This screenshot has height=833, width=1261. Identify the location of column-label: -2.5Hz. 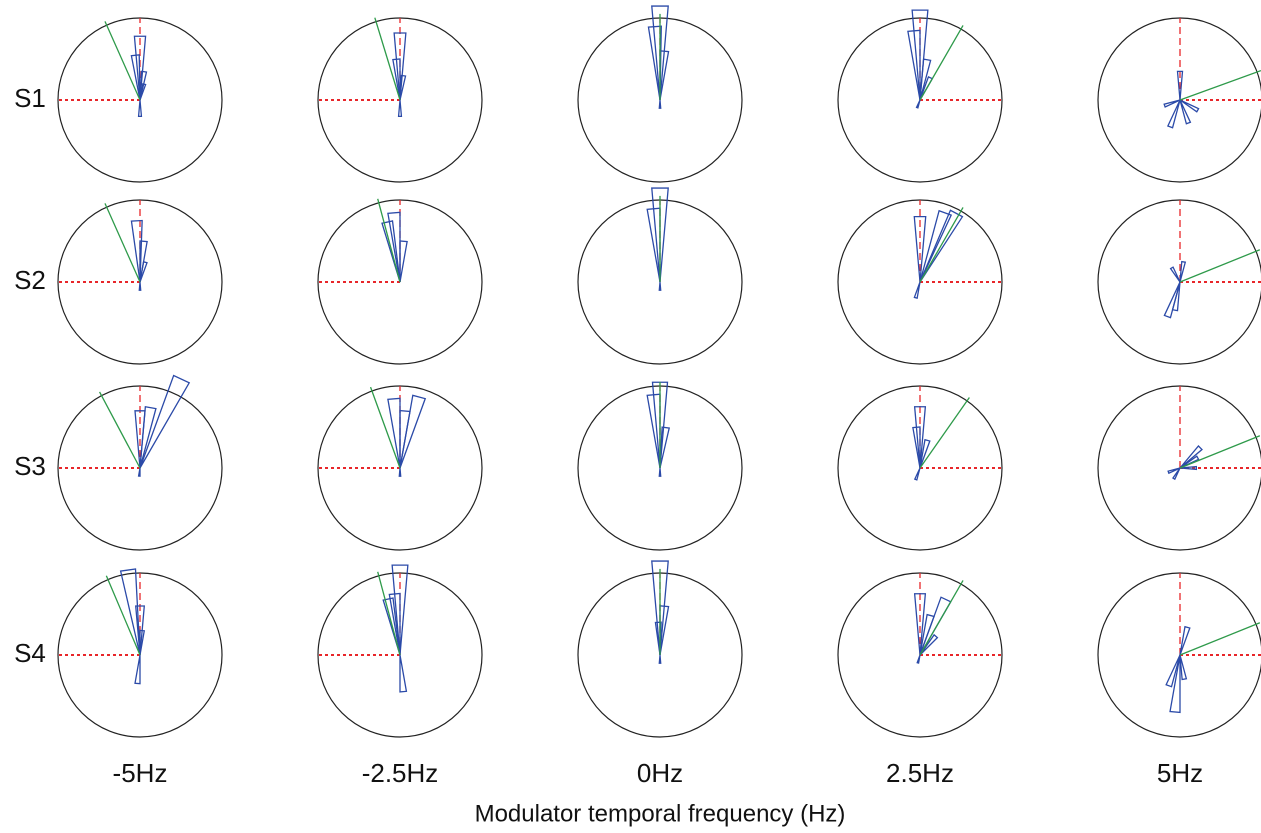
(400, 773).